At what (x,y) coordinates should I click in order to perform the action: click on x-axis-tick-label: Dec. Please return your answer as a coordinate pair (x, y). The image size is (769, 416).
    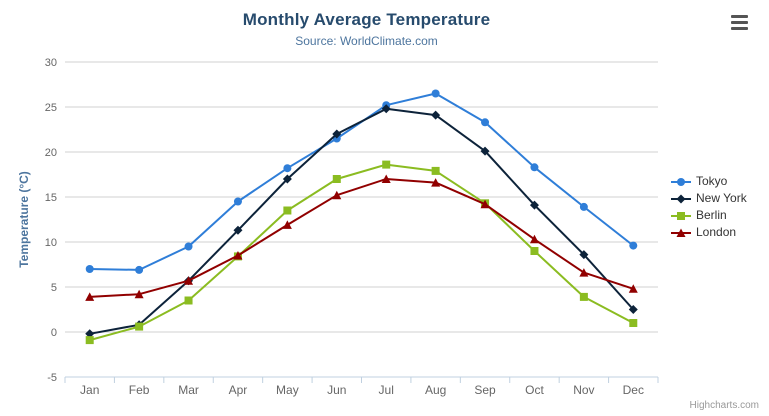
    Looking at the image, I should click on (633, 390).